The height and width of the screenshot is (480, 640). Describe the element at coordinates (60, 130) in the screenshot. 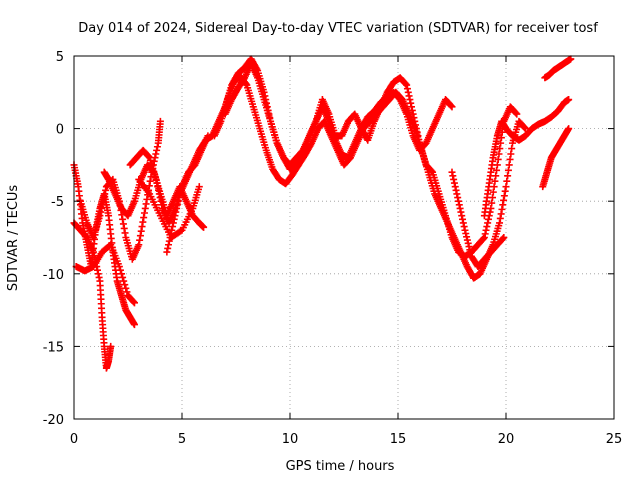

I see `y-tick-label: 0` at that location.